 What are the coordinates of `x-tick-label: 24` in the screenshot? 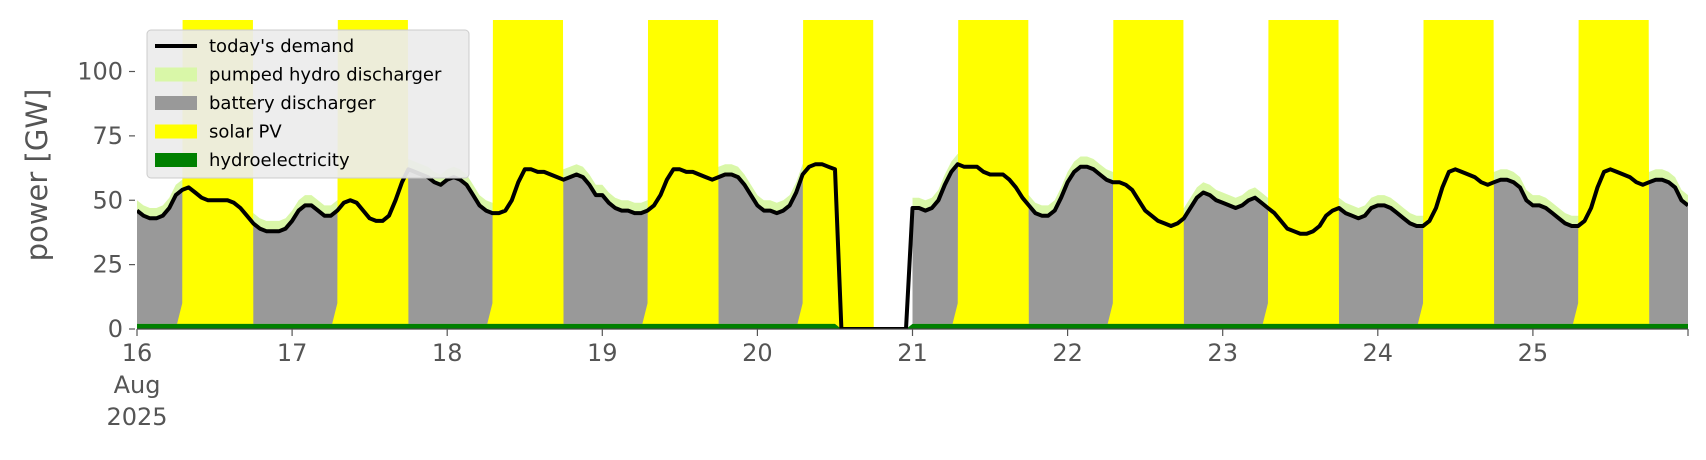 It's located at (1378, 353).